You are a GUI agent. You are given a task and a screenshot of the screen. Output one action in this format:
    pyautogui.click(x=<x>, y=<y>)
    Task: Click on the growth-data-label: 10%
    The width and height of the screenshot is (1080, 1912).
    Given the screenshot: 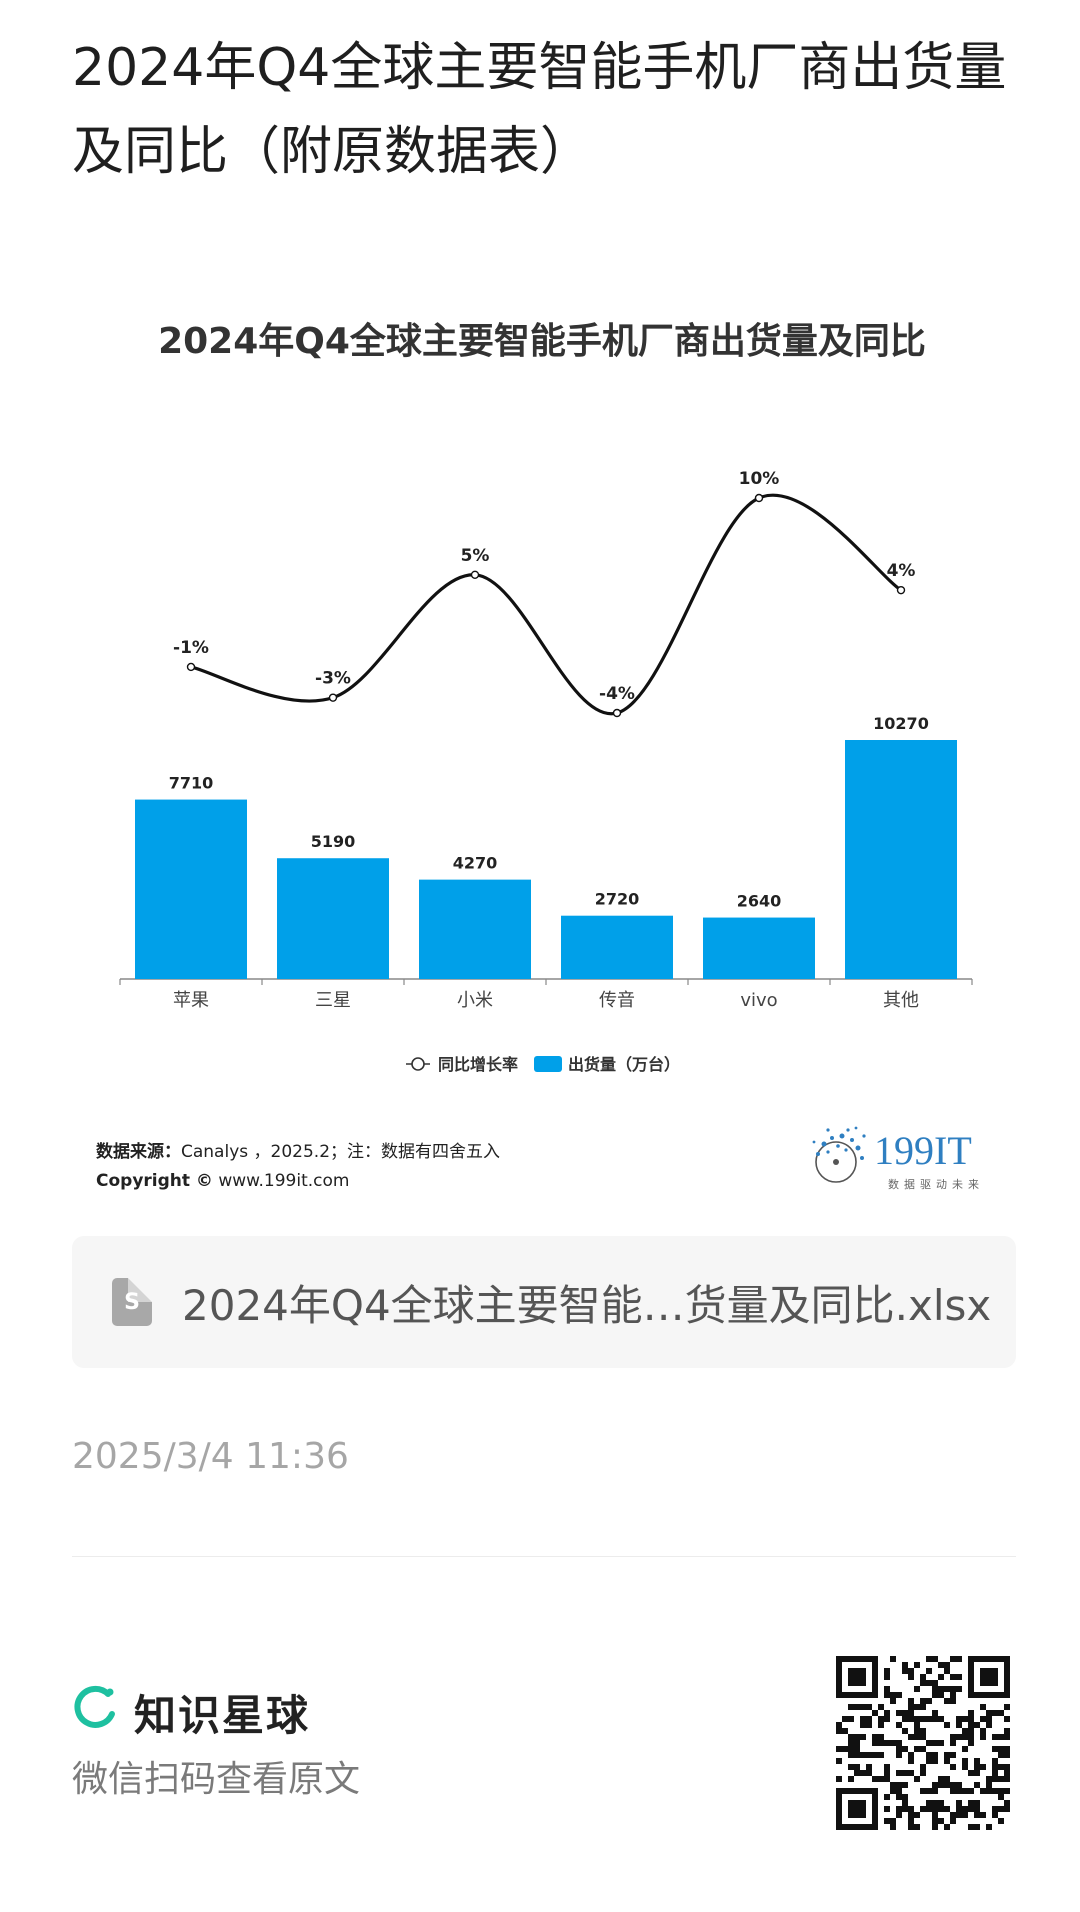 What is the action you would take?
    pyautogui.click(x=759, y=479)
    